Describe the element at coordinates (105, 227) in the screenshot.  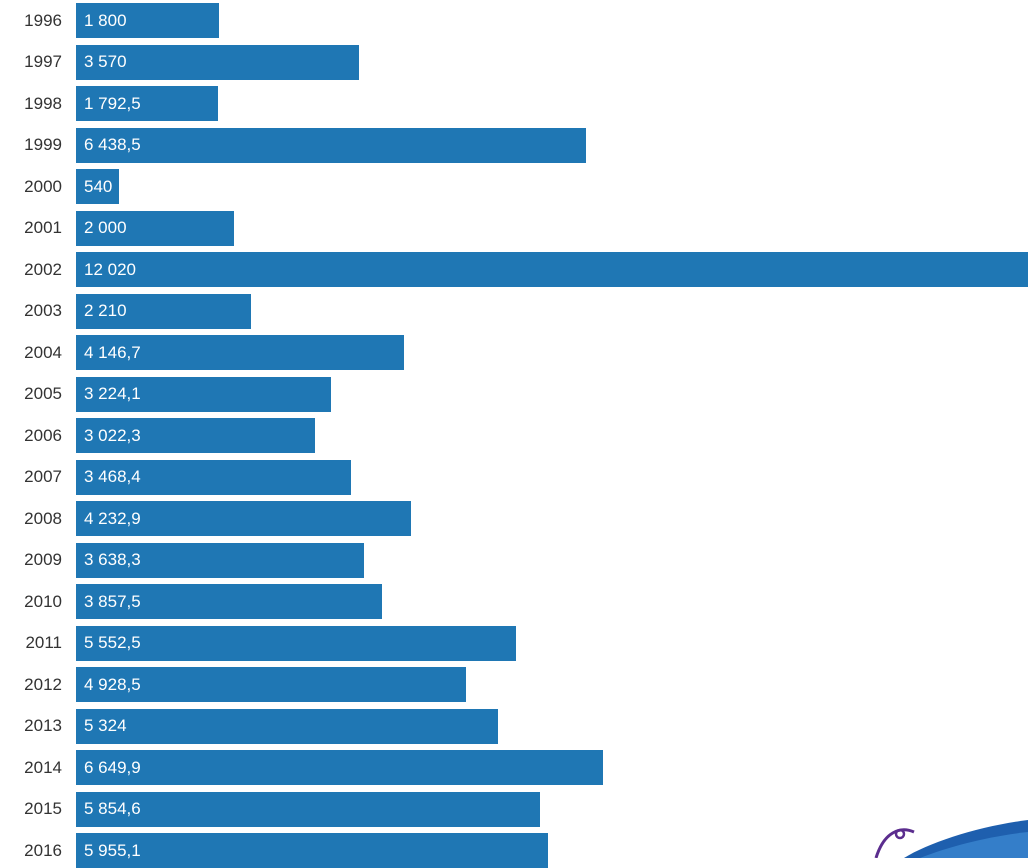
I see `value-label-2001: 2 000` at that location.